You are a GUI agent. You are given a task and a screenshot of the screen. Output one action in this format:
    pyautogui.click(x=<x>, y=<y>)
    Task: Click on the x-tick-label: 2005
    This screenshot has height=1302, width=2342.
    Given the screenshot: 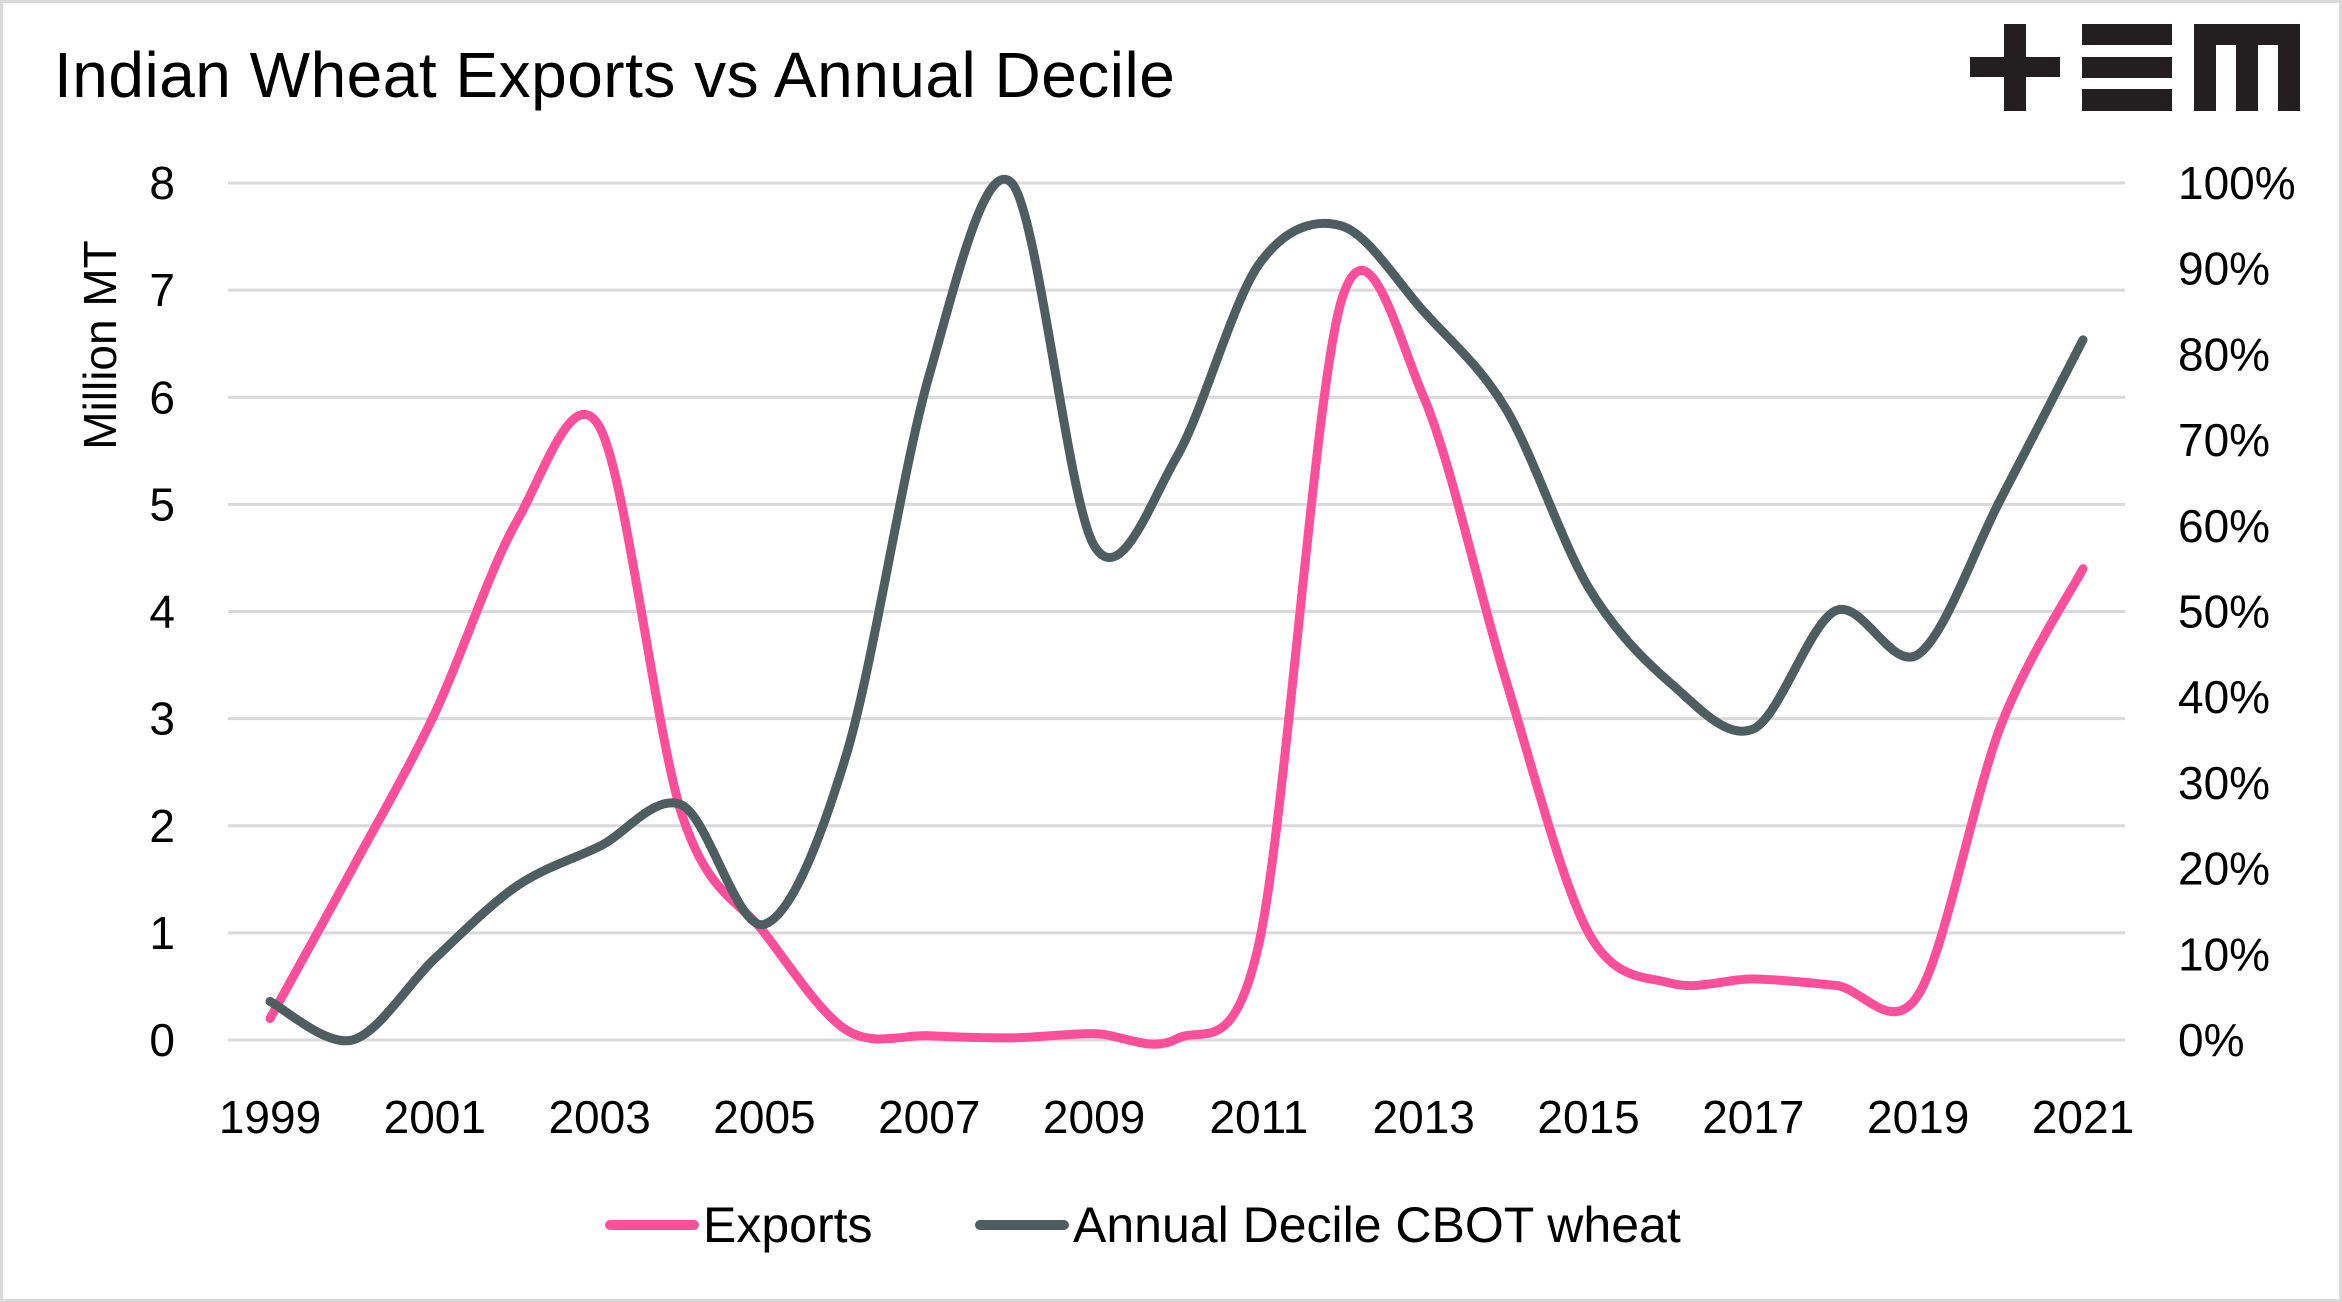 What is the action you would take?
    pyautogui.click(x=764, y=1117)
    